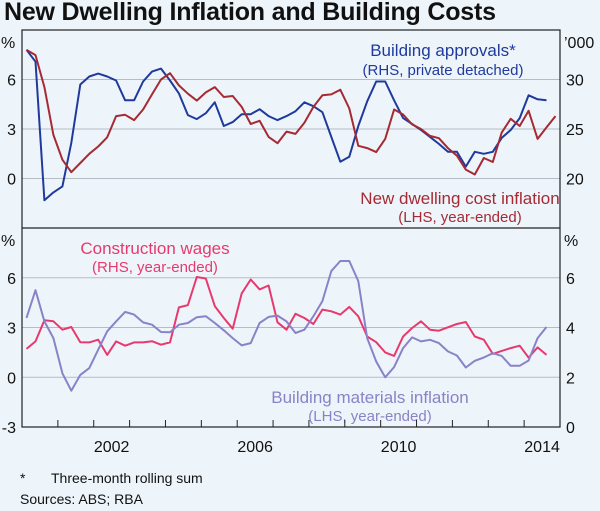 The width and height of the screenshot is (600, 511). Describe the element at coordinates (570, 329) in the screenshot. I see `right-tick-label: 4` at that location.